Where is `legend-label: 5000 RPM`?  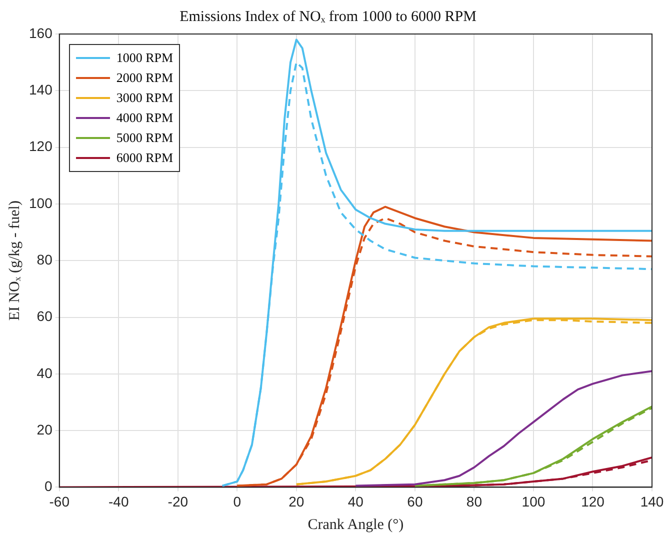
legend-label: 5000 RPM is located at coordinates (145, 138).